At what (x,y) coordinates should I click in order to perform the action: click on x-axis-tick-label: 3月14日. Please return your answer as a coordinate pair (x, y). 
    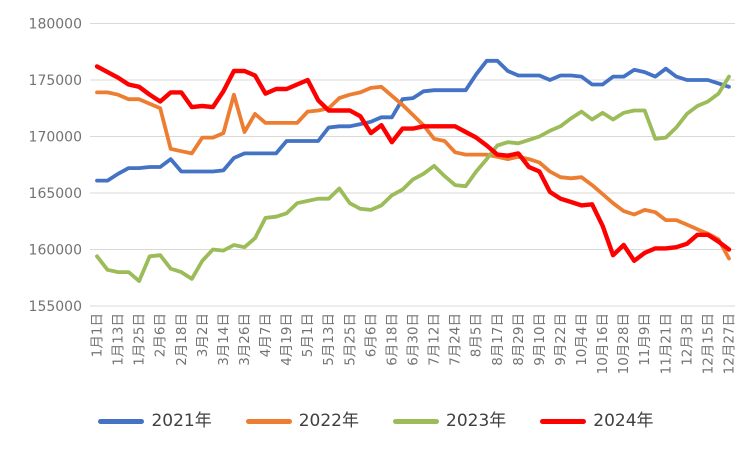
    Looking at the image, I should click on (224, 339).